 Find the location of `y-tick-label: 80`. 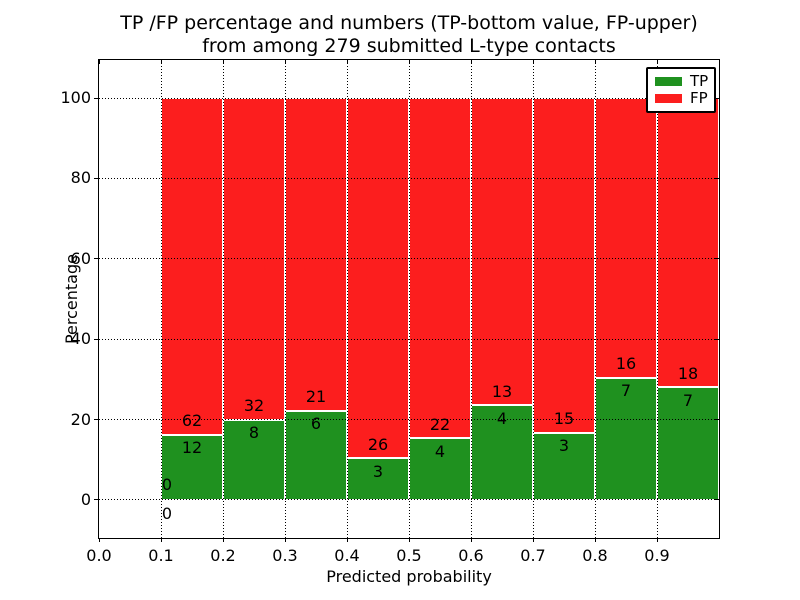

y-tick-label: 80 is located at coordinates (80, 178).